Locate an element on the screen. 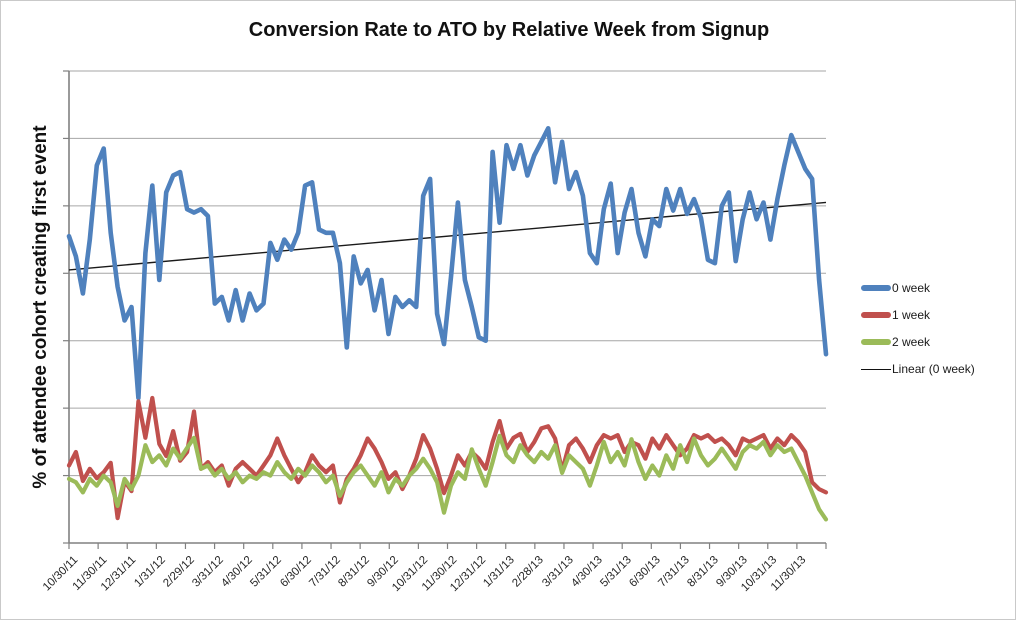 This screenshot has height=620, width=1016. trendline-swatch is located at coordinates (876, 369).